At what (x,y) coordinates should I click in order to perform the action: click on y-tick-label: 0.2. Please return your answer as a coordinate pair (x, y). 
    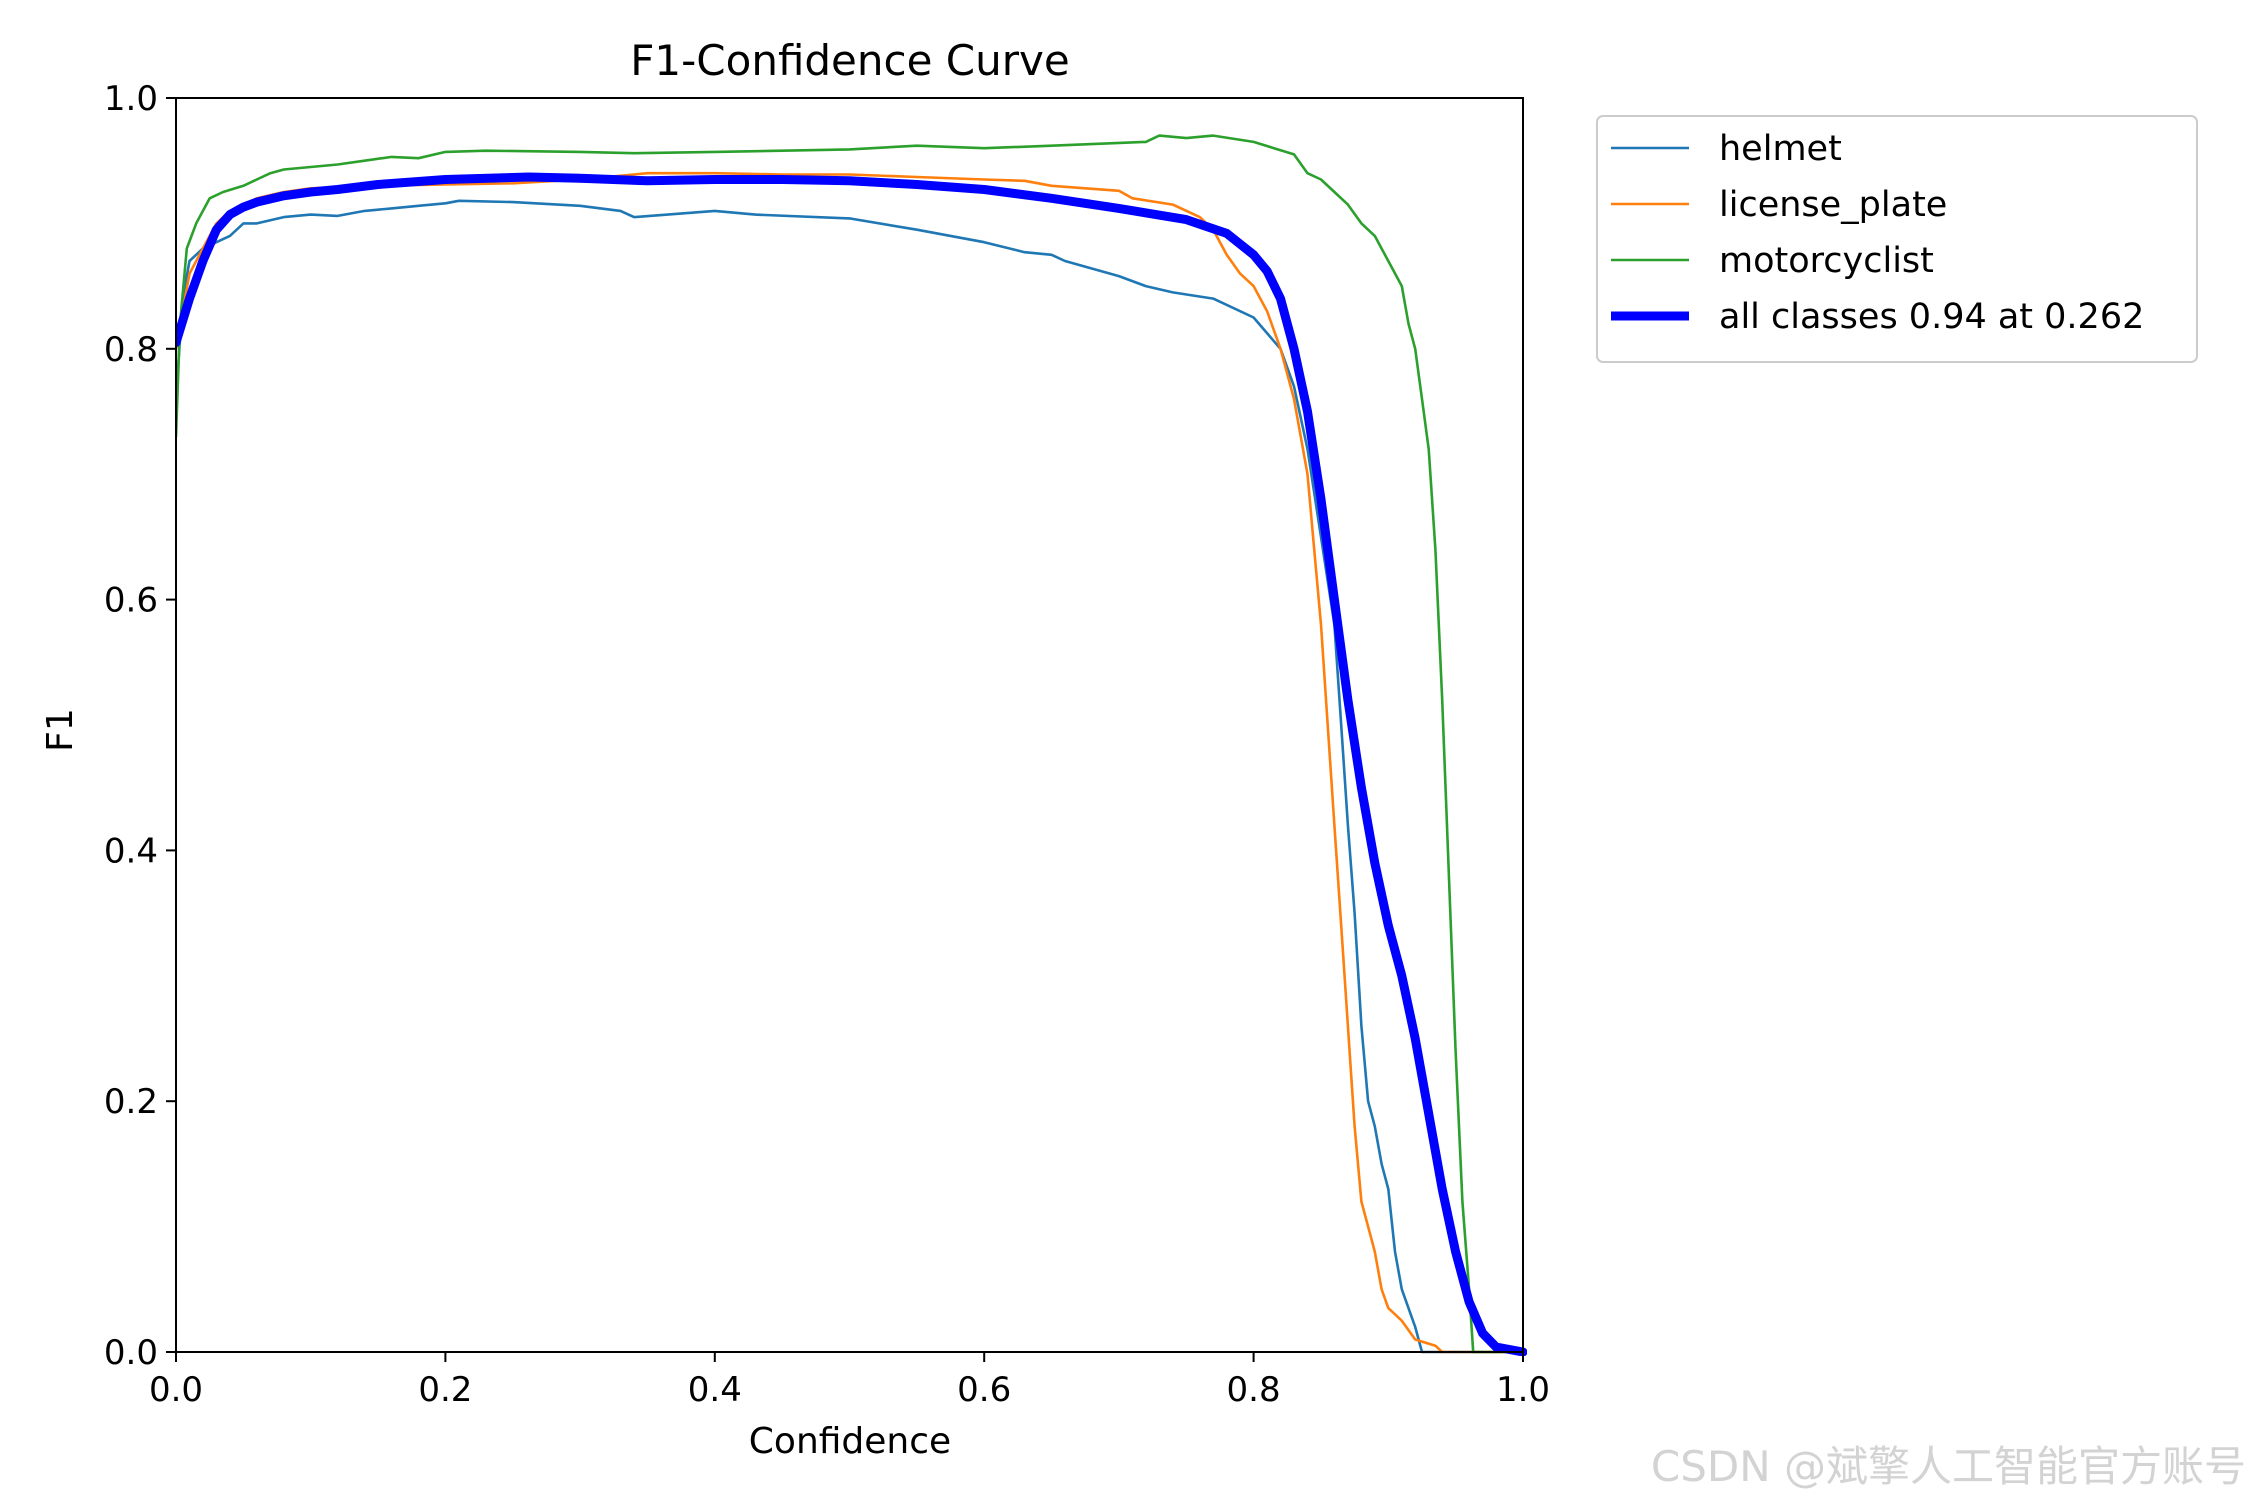
    Looking at the image, I should click on (131, 1102).